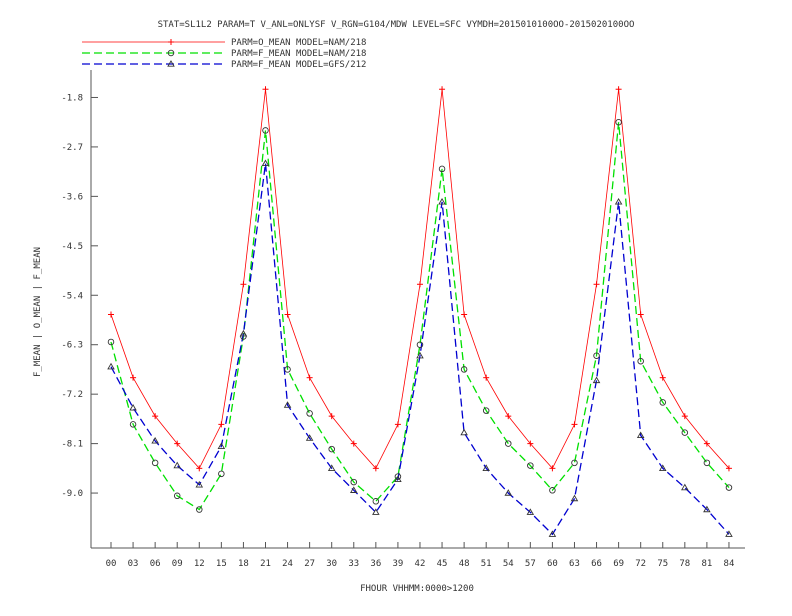 This screenshot has width=792, height=616. What do you see at coordinates (662, 564) in the screenshot?
I see `x-tick-label: 75` at bounding box center [662, 564].